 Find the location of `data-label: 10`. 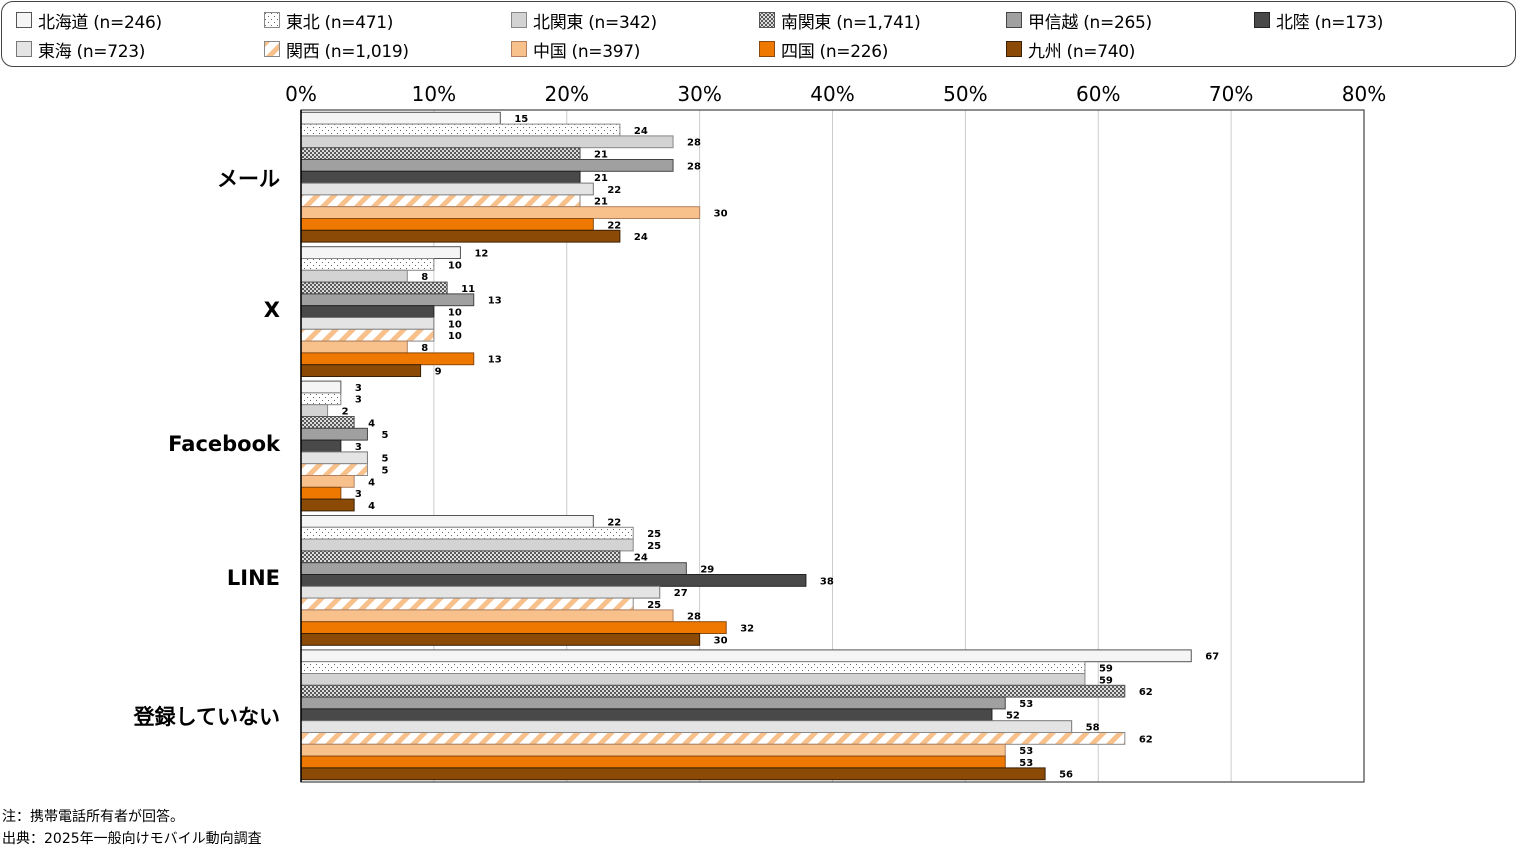

data-label: 10 is located at coordinates (455, 336).